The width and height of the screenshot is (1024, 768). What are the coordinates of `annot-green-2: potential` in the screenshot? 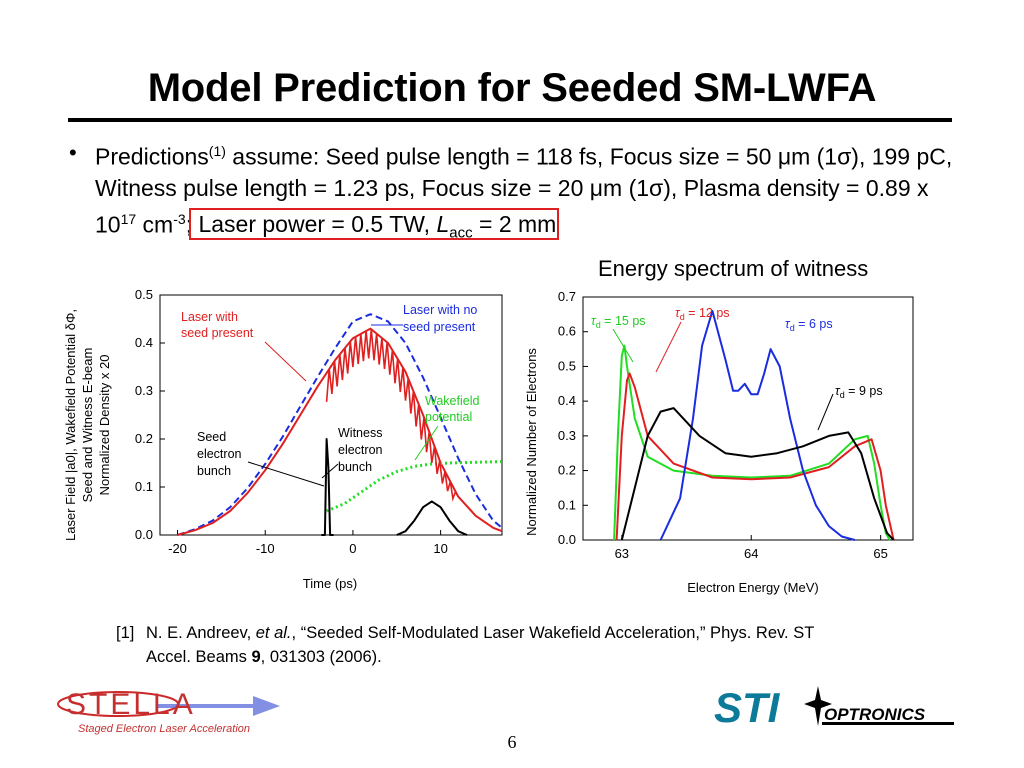 It's located at (448, 417).